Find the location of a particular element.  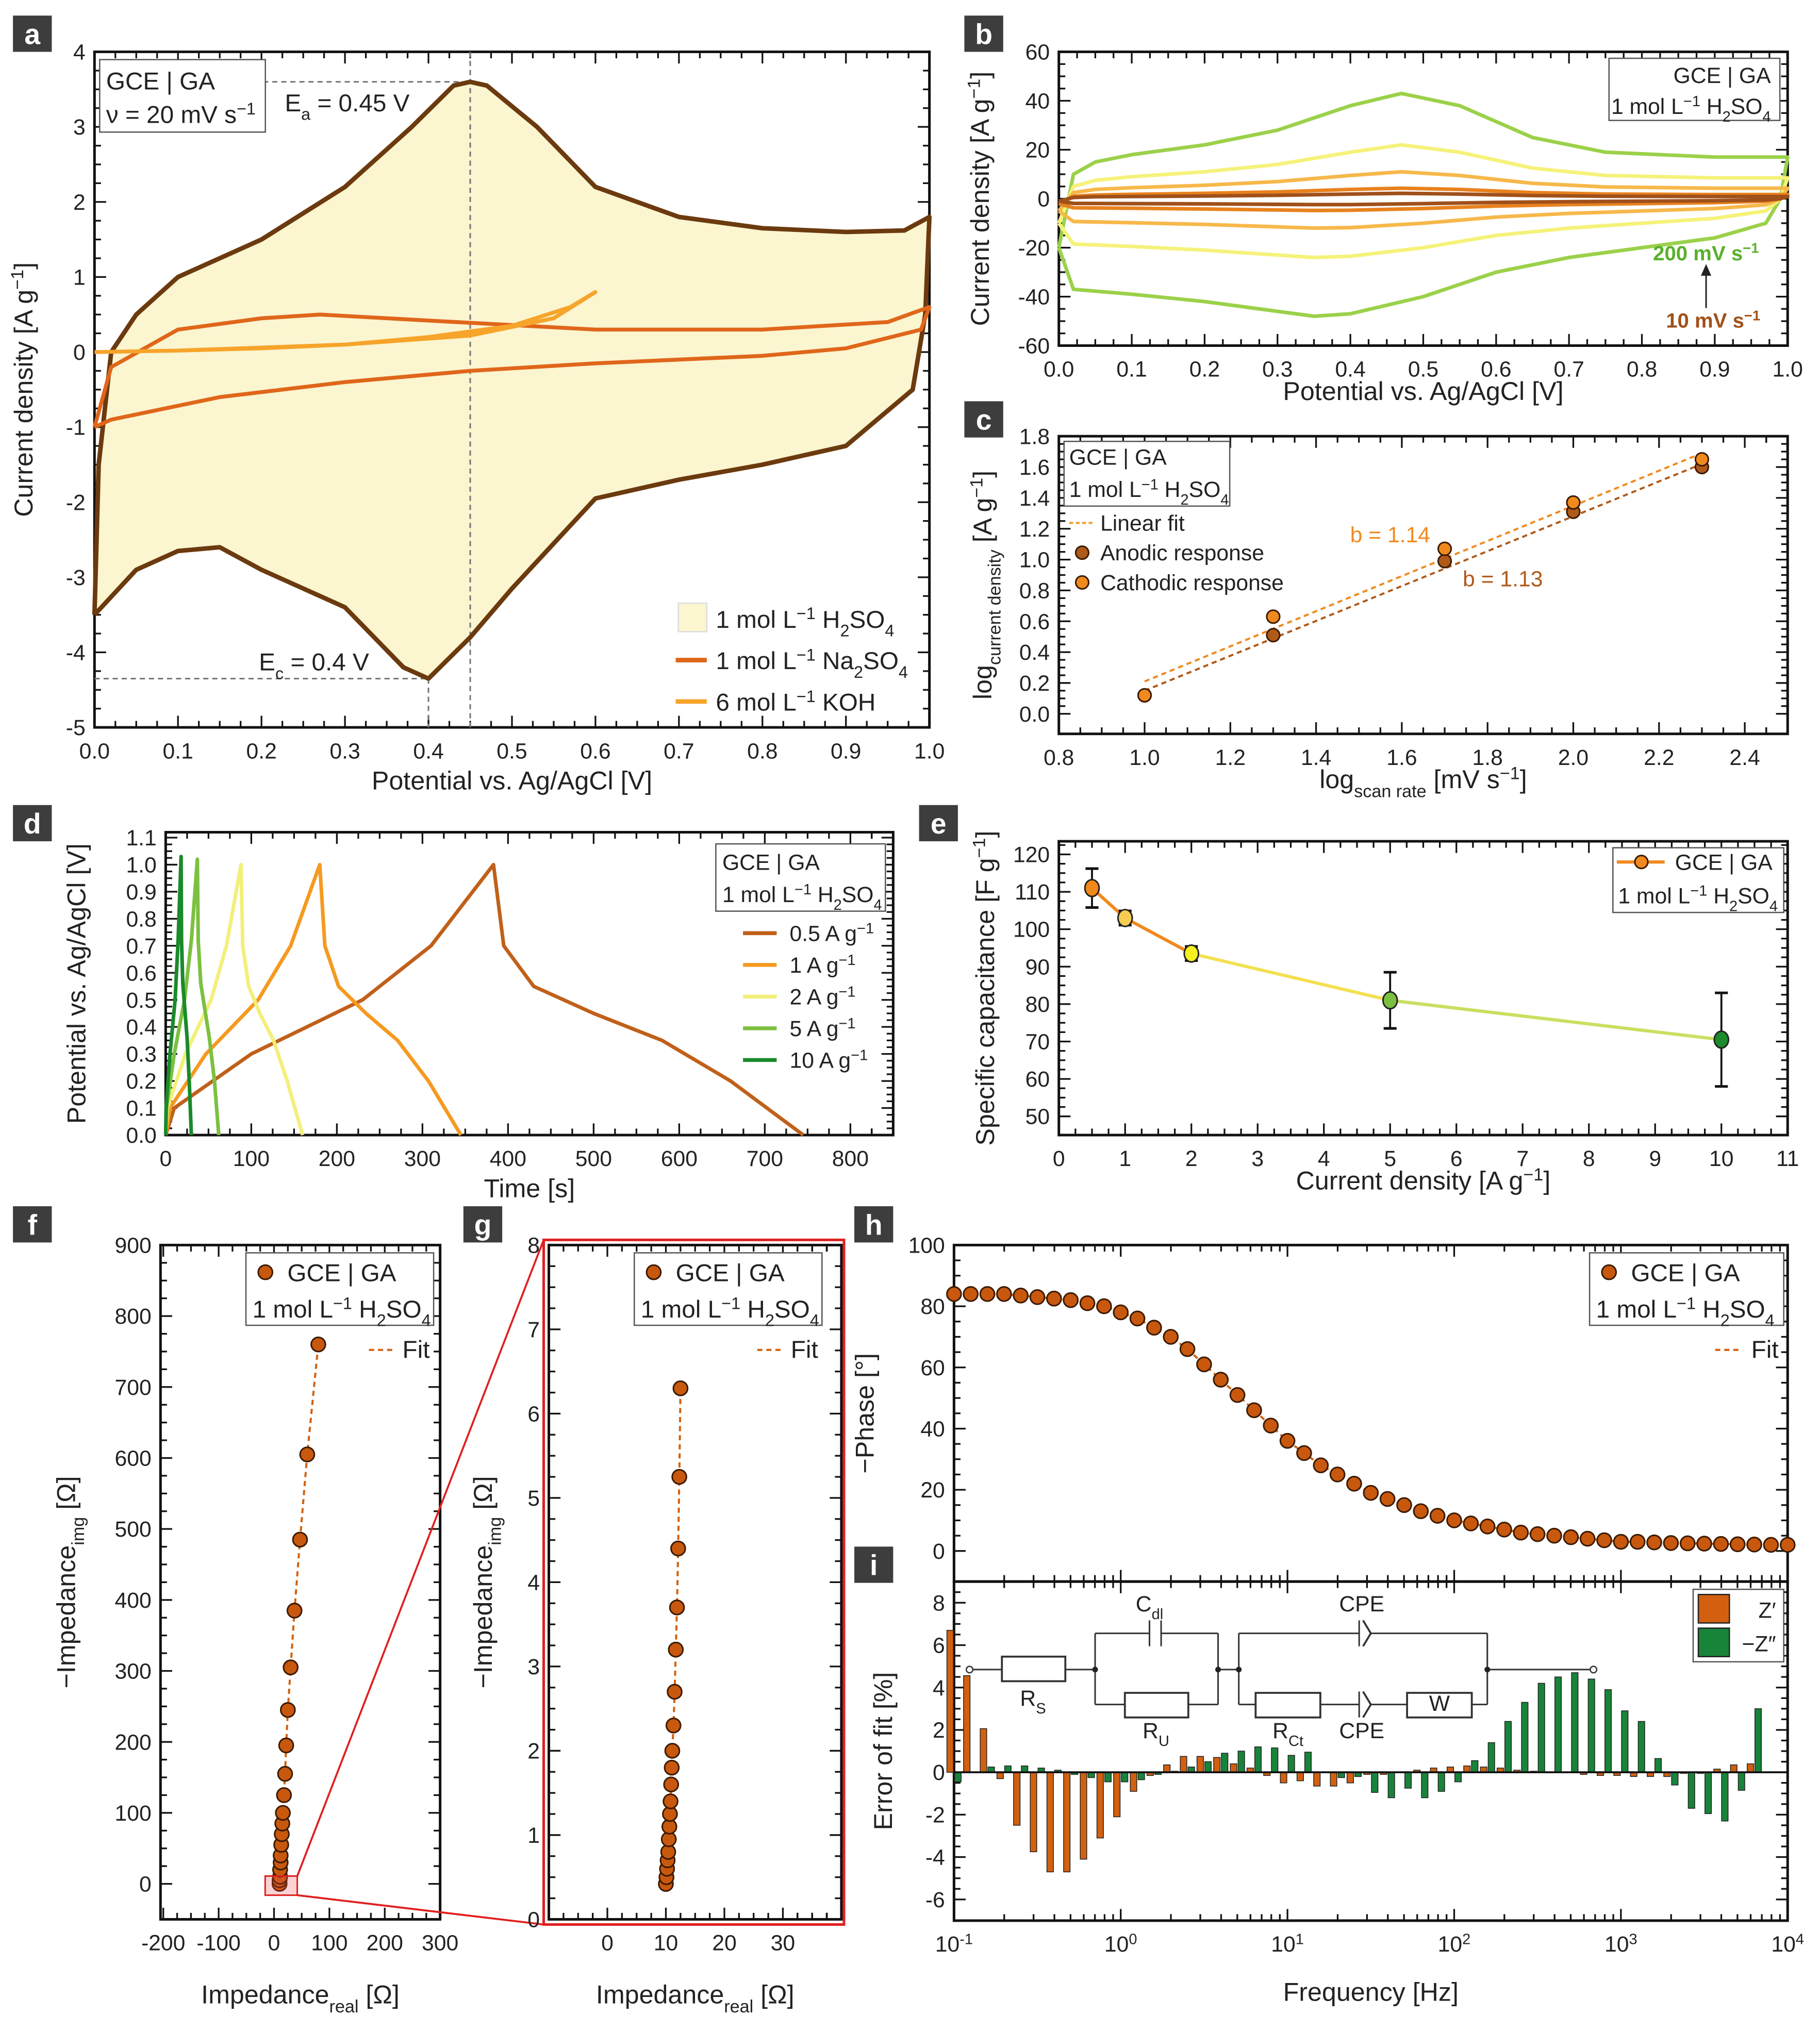

legend-label: 5 A g−1​ is located at coordinates (823, 1028).